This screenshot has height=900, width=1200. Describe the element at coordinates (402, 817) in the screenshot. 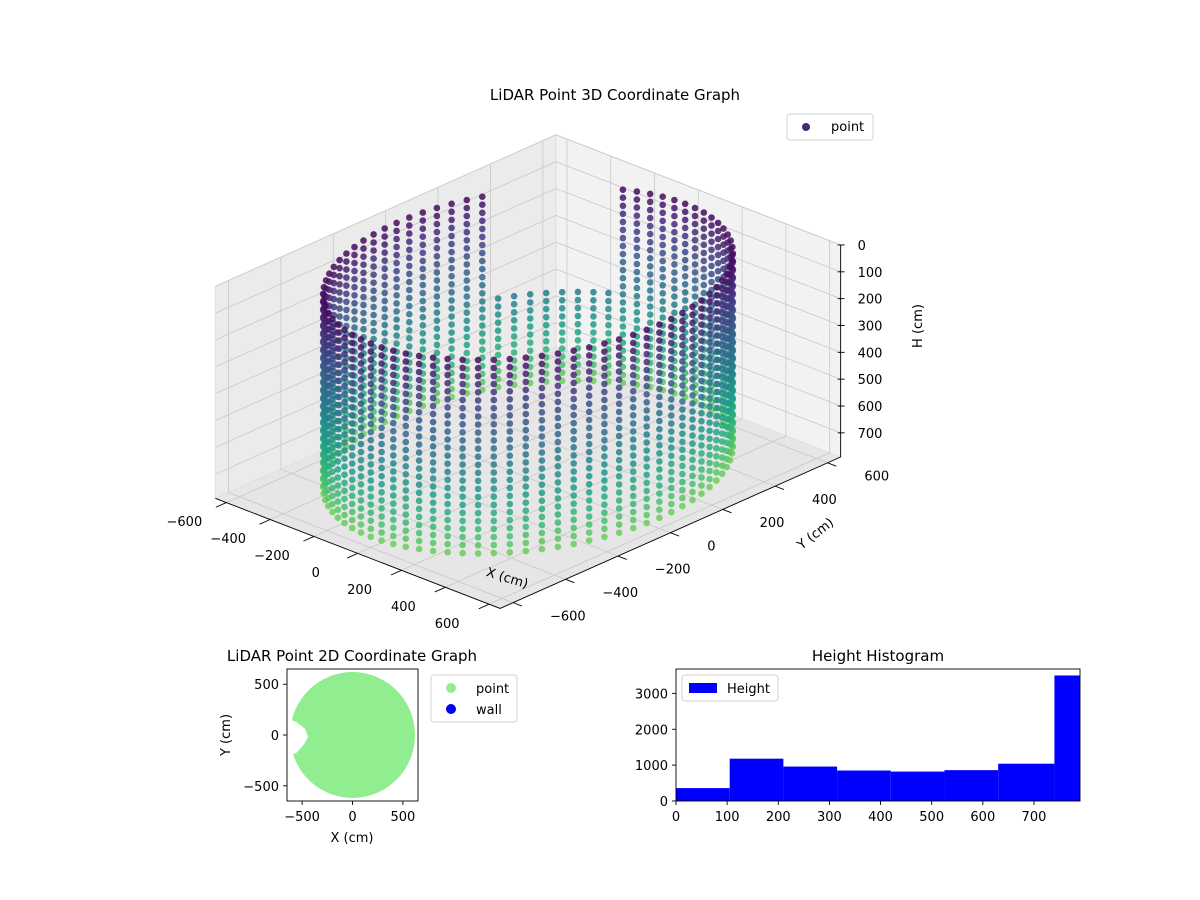

I see `x-tick-label-2d: 500` at that location.